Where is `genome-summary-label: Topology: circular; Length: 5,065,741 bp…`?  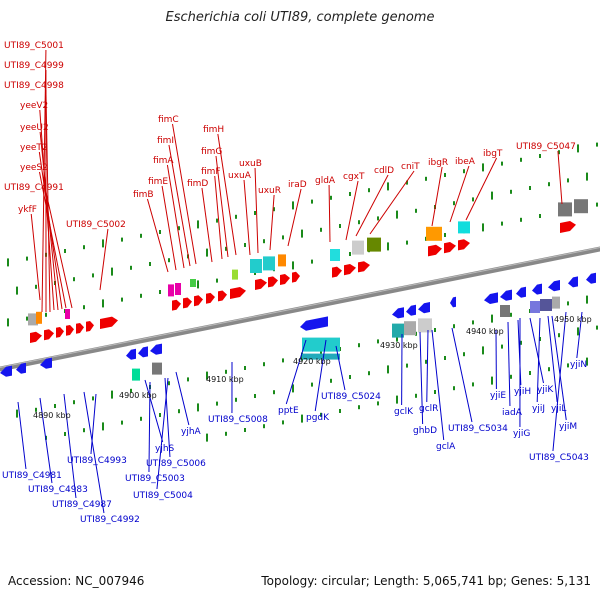 genome-summary-label: Topology: circular; Length: 5,065,741 bp… is located at coordinates (426, 581).